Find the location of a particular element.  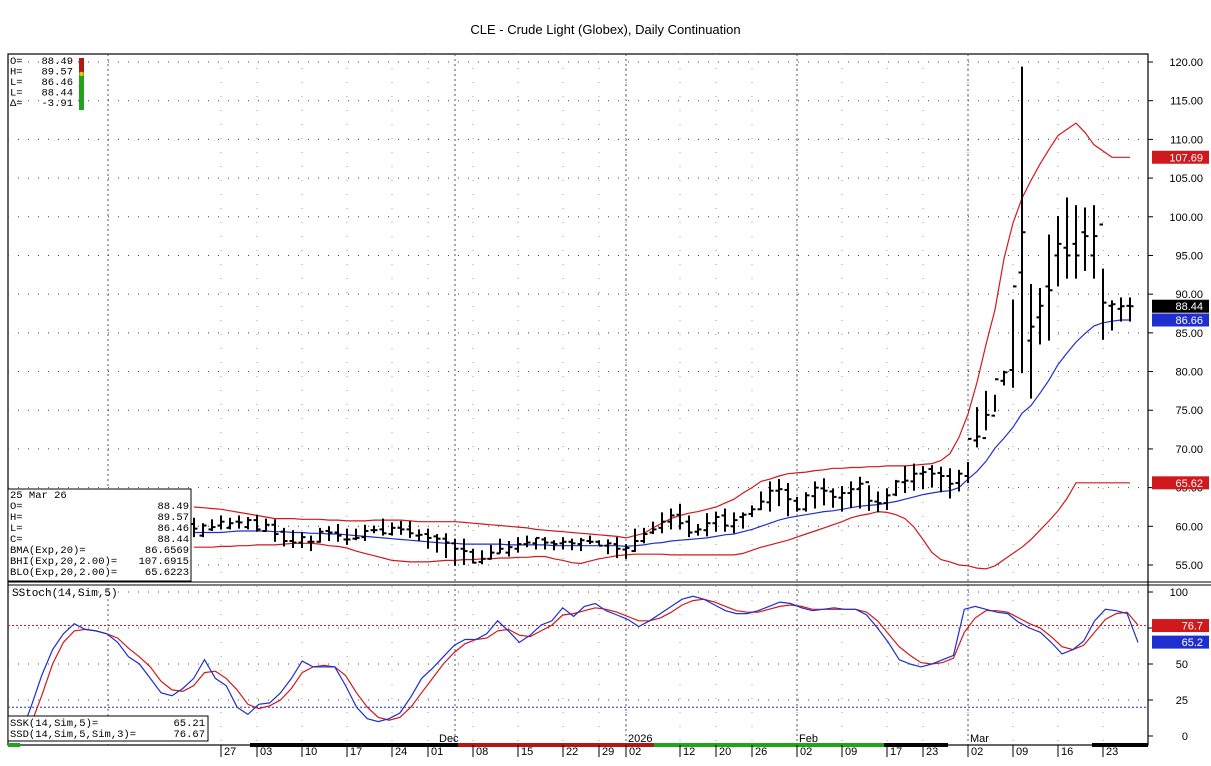

range-indicator-dot is located at coordinates (81, 74).